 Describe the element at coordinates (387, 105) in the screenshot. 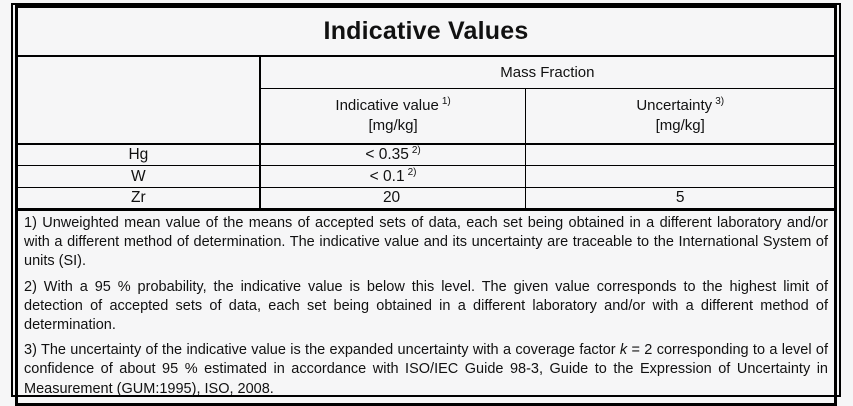

I see `indicative-value-label: Indicative value` at that location.